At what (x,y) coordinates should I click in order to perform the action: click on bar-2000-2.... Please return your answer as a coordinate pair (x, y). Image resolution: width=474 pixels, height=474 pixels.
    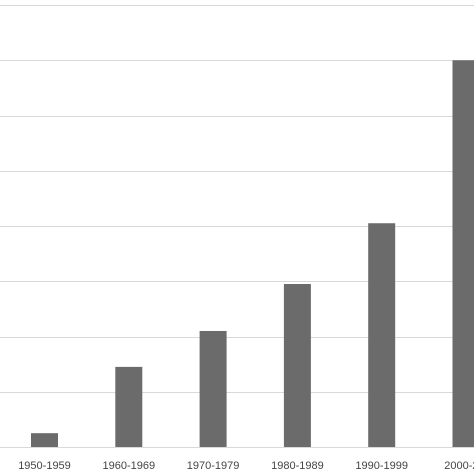
    Looking at the image, I should click on (463, 253).